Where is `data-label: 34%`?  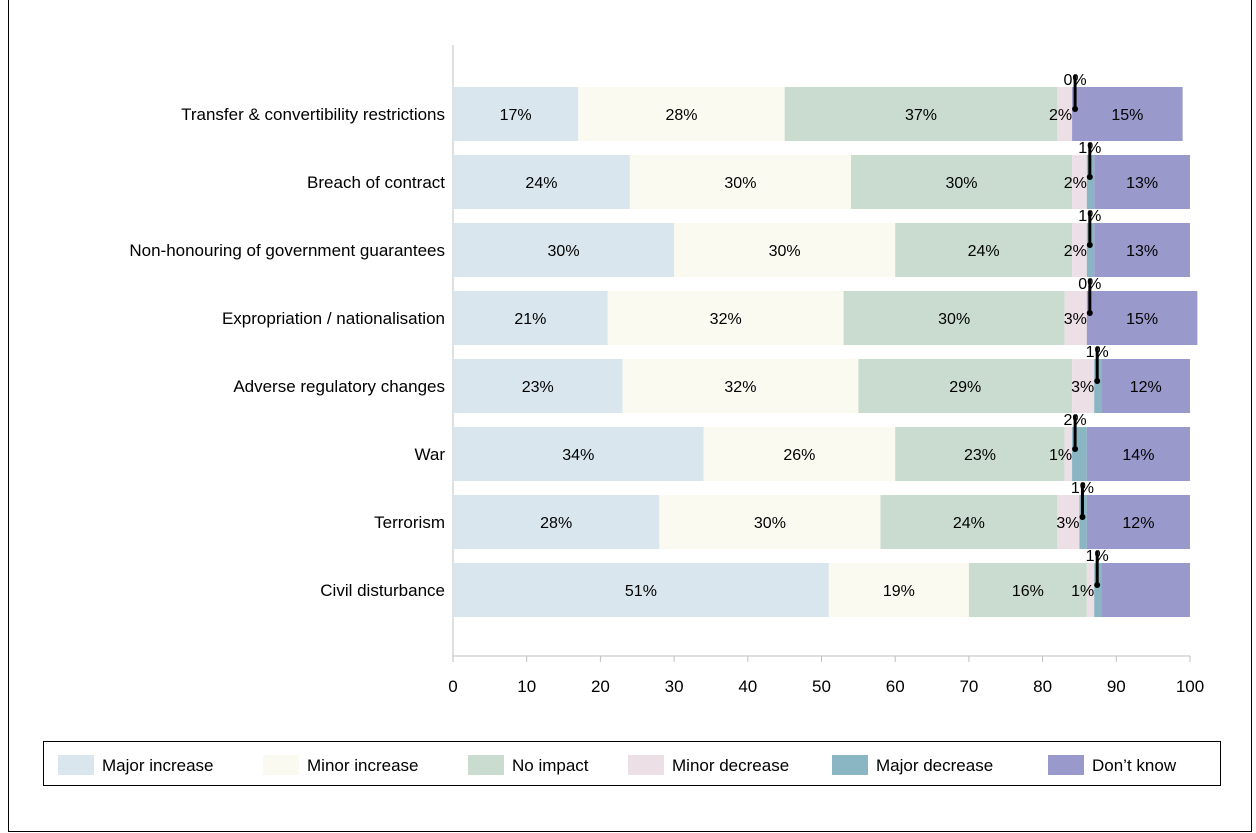 data-label: 34% is located at coordinates (578, 455).